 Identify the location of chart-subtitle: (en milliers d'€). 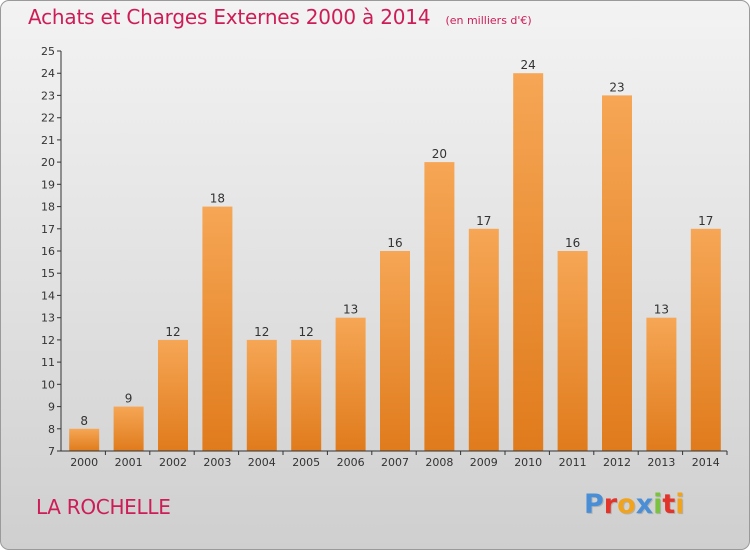
(488, 20).